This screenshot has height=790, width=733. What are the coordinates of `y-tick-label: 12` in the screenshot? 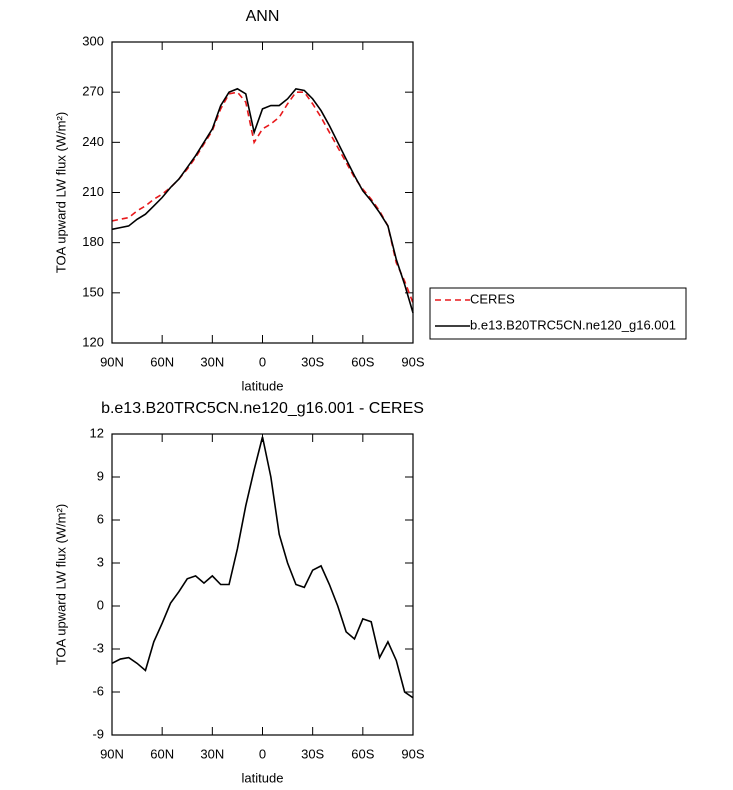 It's located at (97, 432).